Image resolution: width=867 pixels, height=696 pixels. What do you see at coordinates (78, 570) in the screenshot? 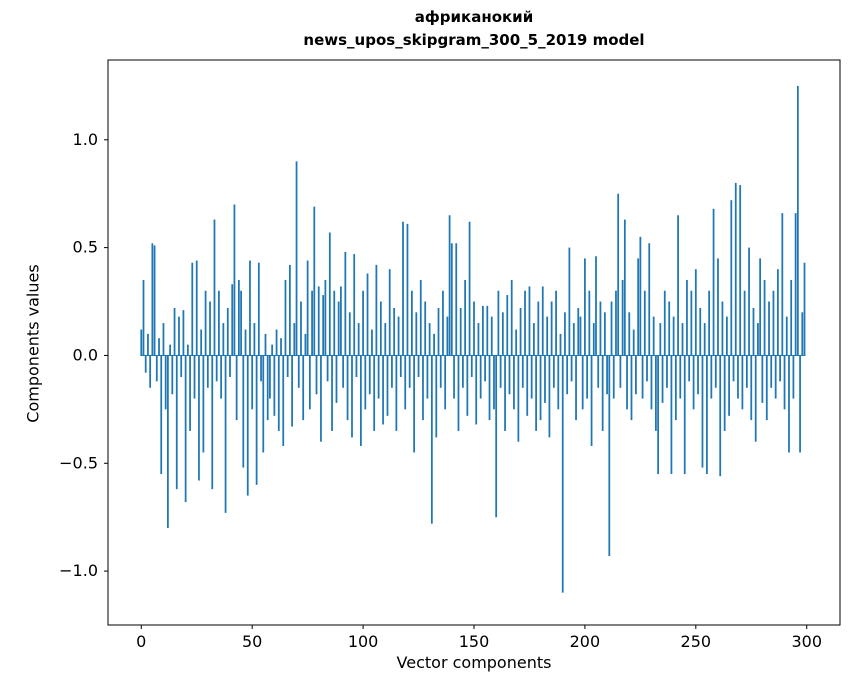
I see `y-tick-label: −1.0` at bounding box center [78, 570].